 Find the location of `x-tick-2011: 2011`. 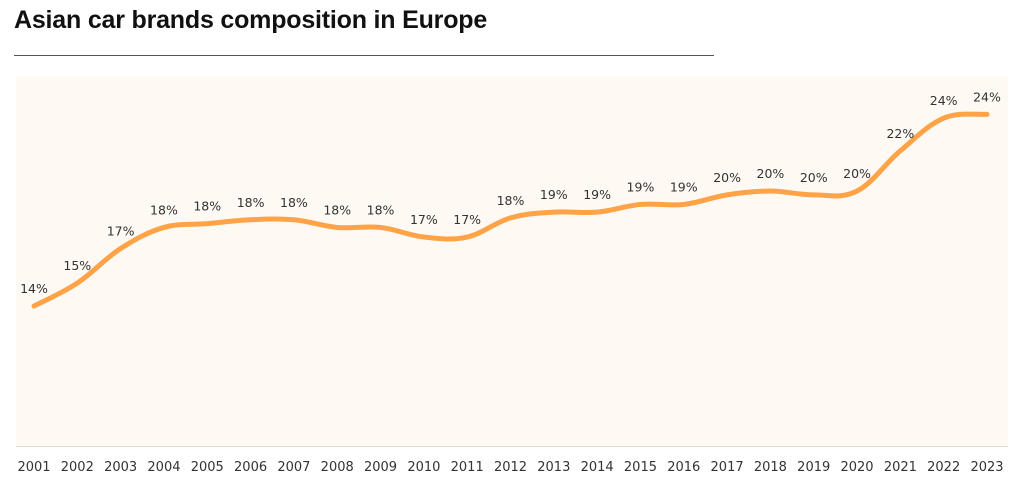

x-tick-2011: 2011 is located at coordinates (467, 467).